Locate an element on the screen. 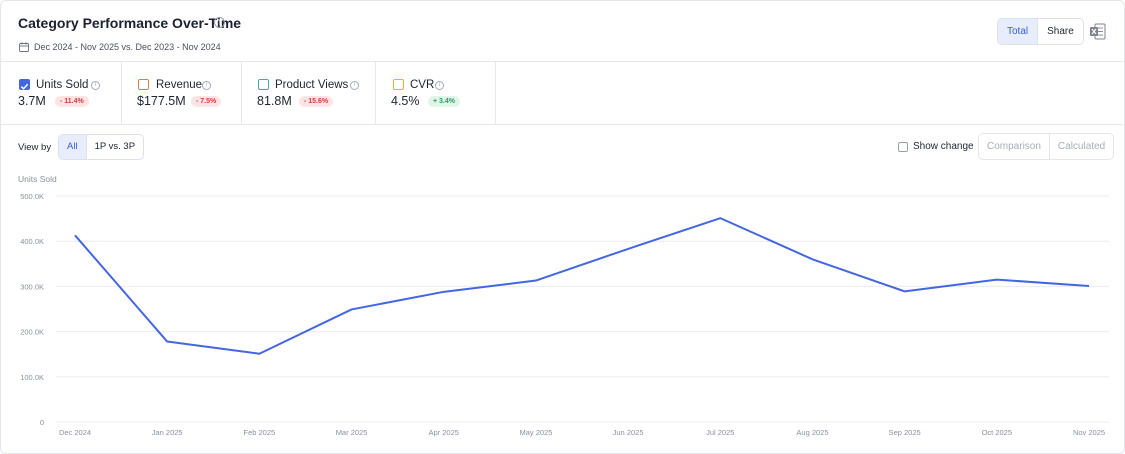 The width and height of the screenshot is (1125, 454). change-badge: - 11.4% is located at coordinates (72, 101).